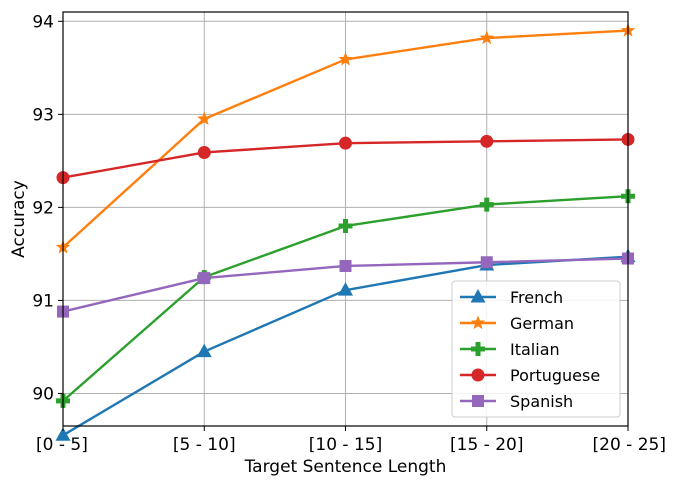 This screenshot has width=676, height=484. I want to click on legend-label: French, so click(536, 297).